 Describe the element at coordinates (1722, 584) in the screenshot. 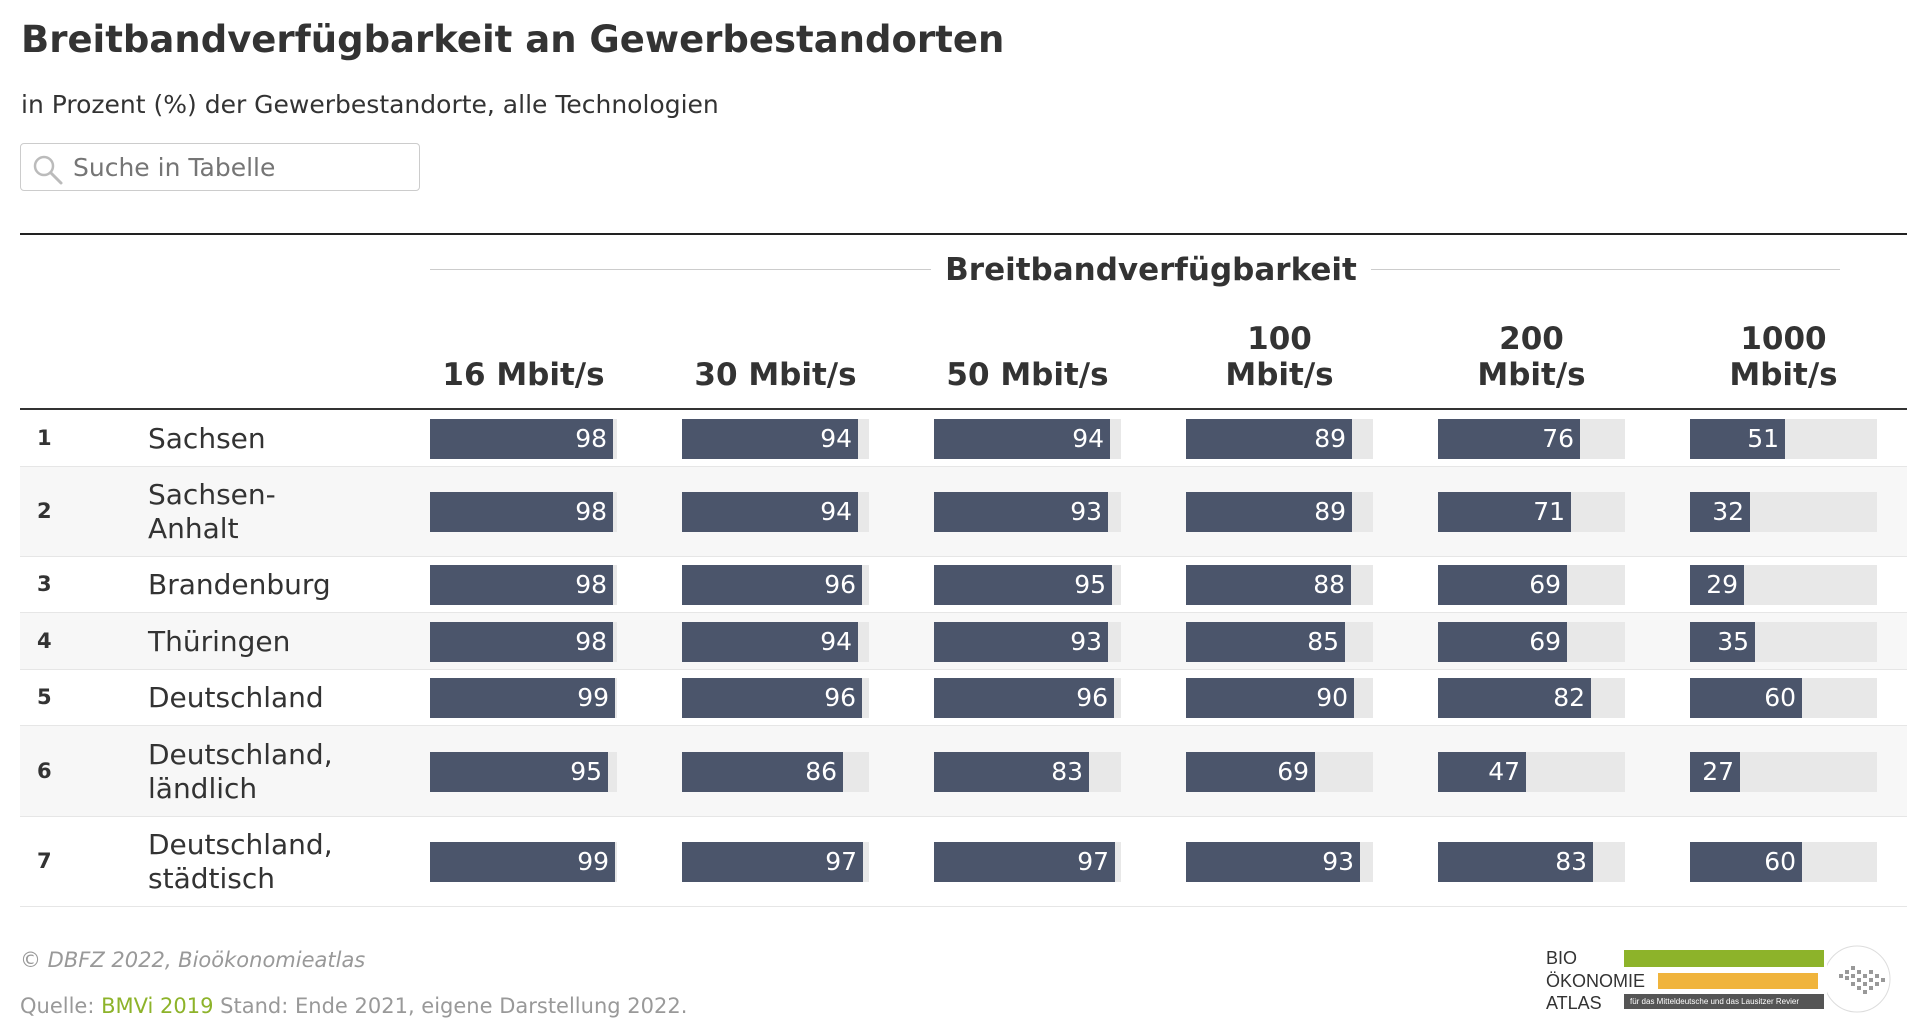

I see `bar-value-label: 29` at that location.